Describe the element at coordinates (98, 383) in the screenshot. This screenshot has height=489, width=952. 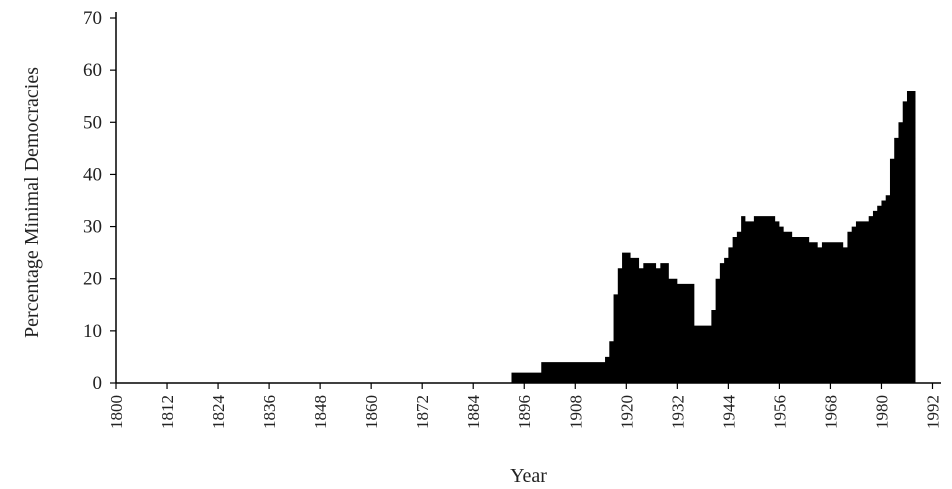
I see `y-tick-label: 0` at that location.